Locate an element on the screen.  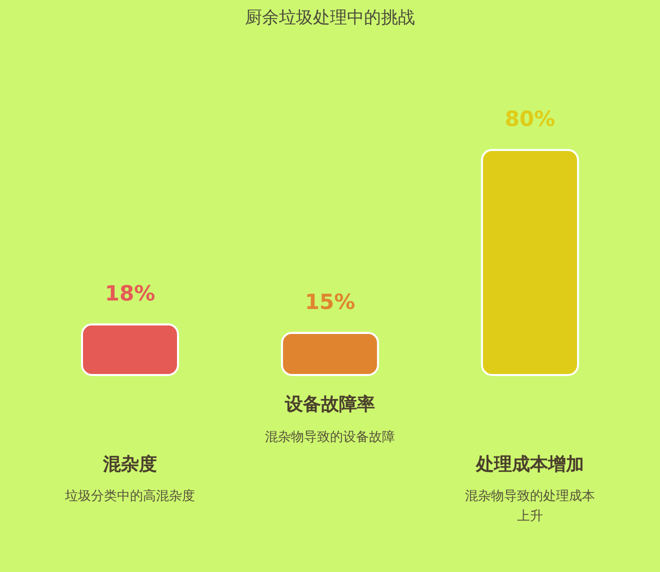
x-tick-label: 设备故障率 is located at coordinates (329, 404).